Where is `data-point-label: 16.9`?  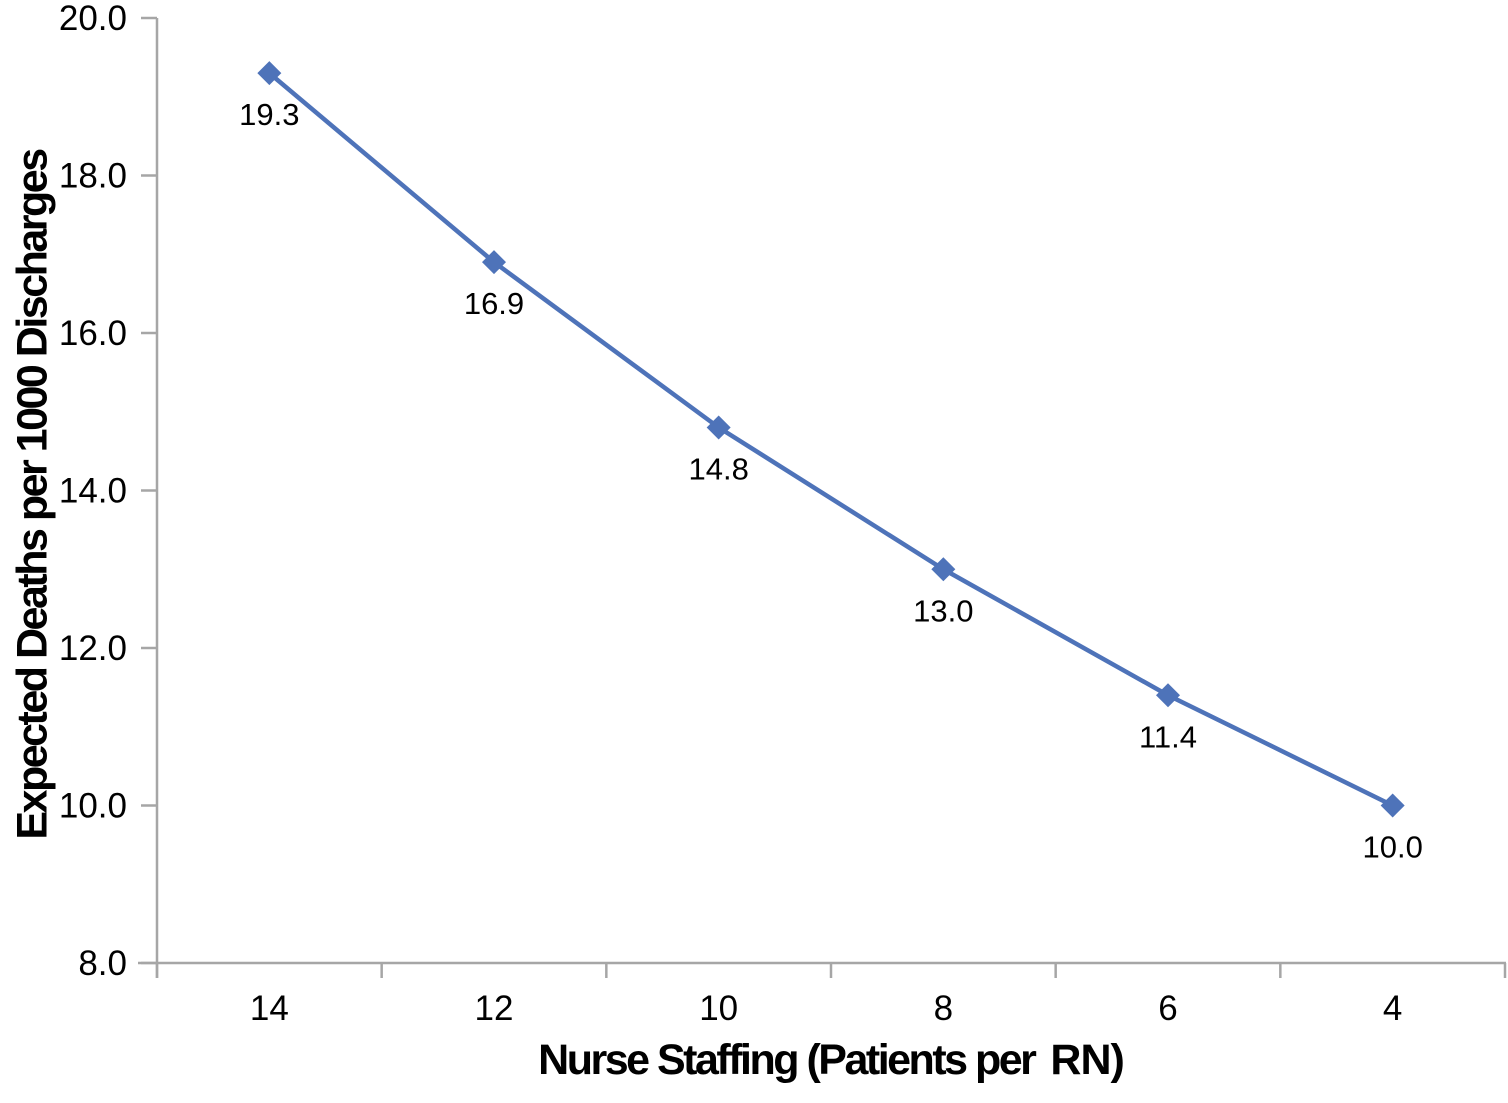 data-point-label: 16.9 is located at coordinates (494, 303).